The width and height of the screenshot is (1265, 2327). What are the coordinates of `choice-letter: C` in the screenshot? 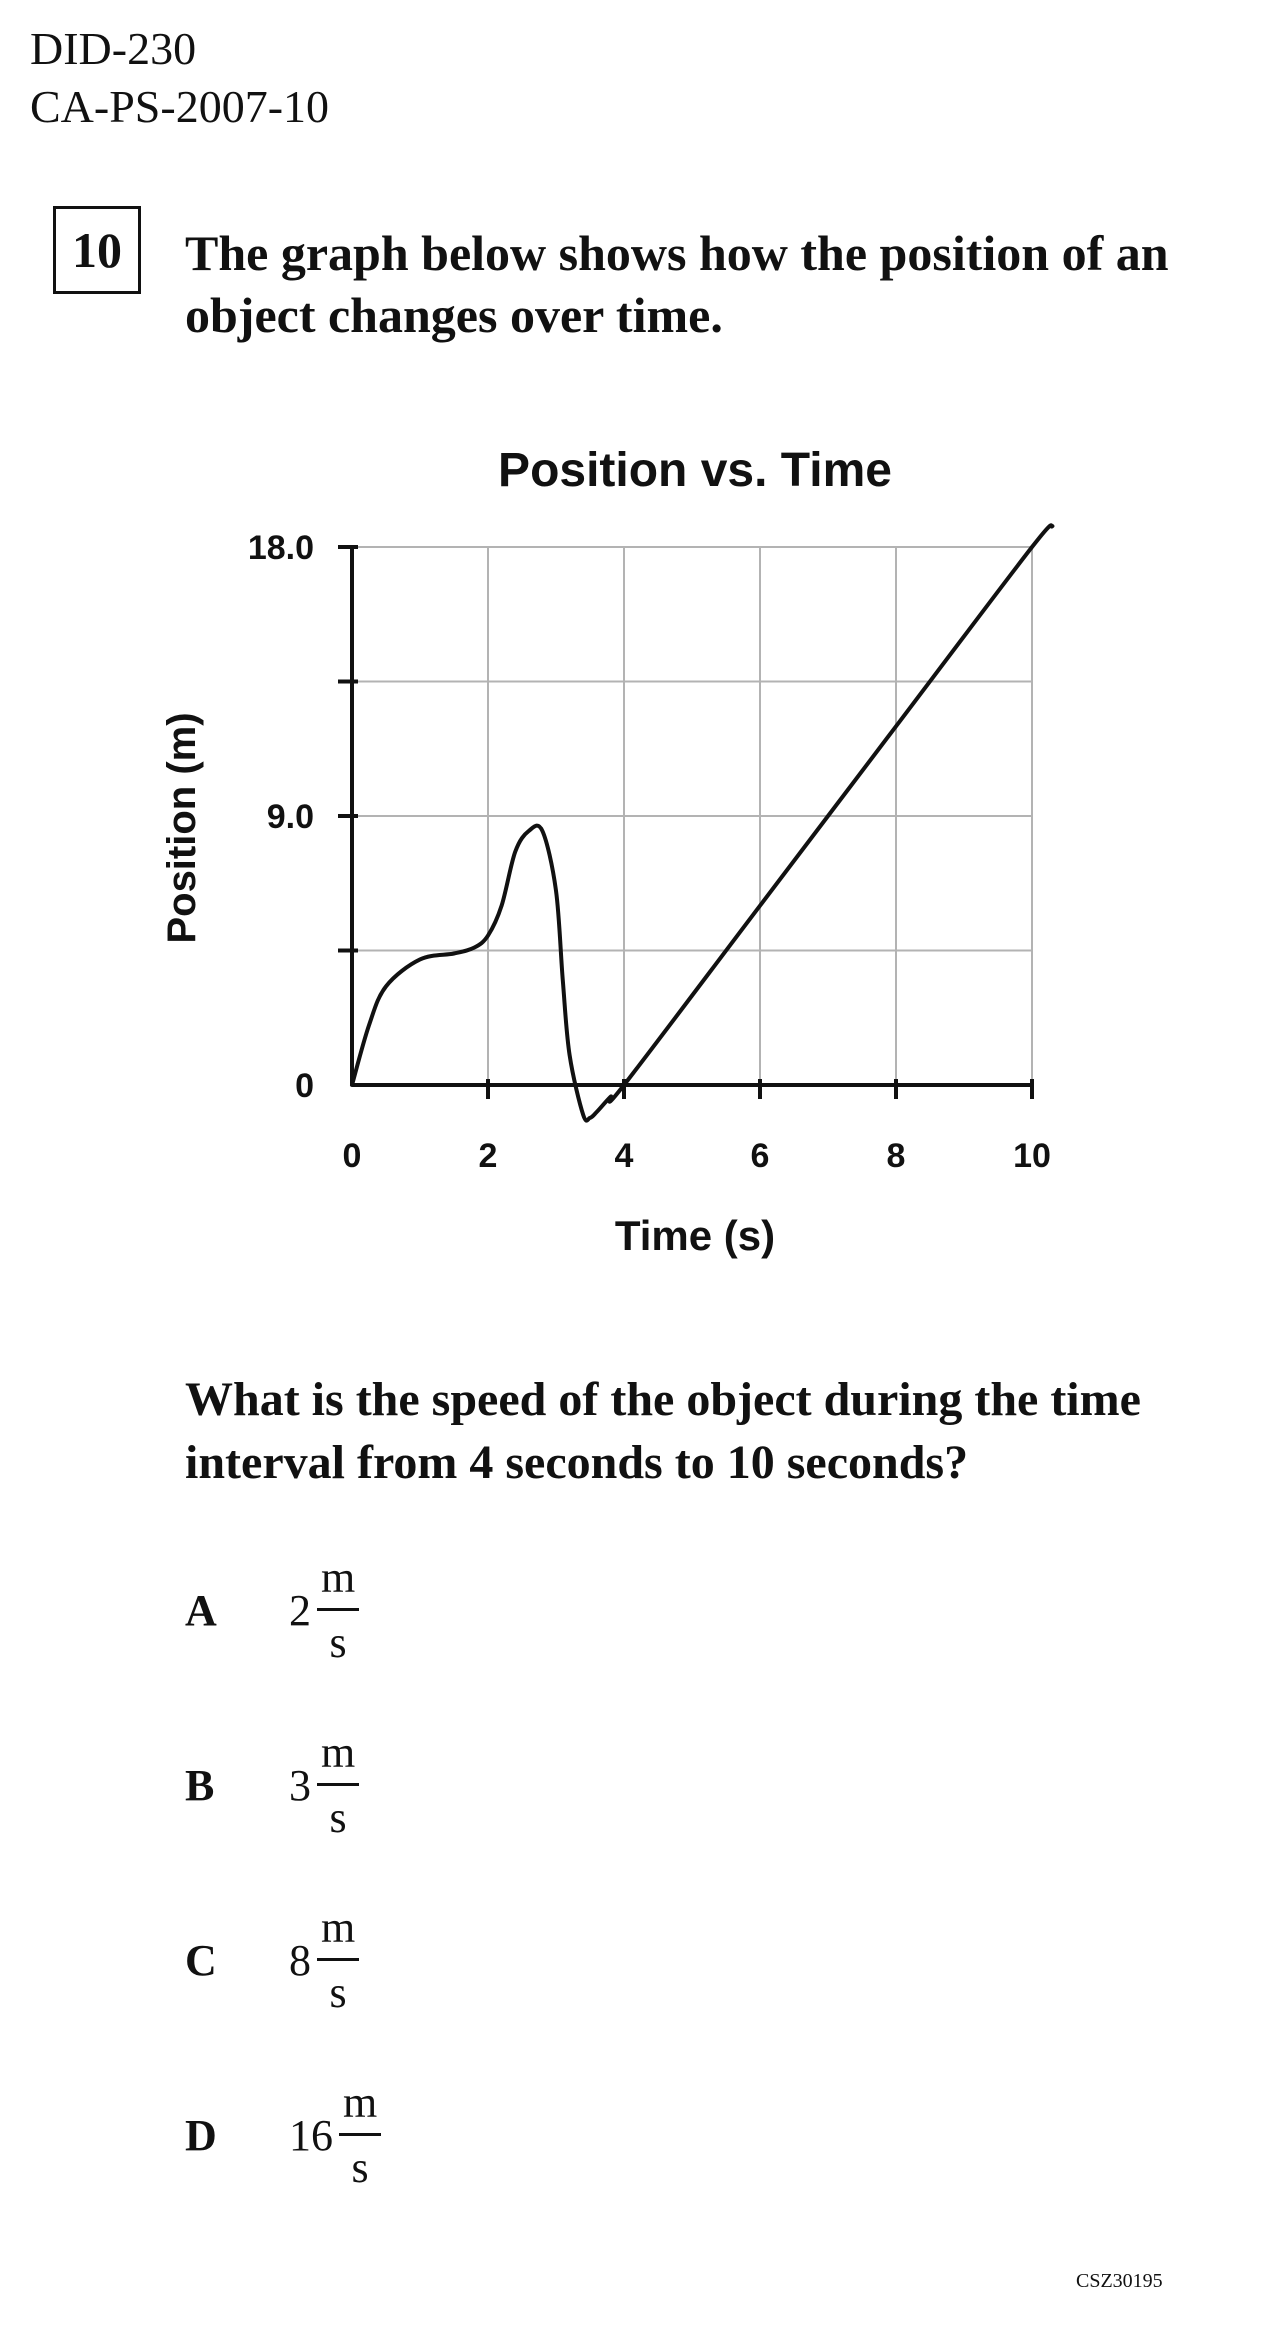 It's located at (201, 1960).